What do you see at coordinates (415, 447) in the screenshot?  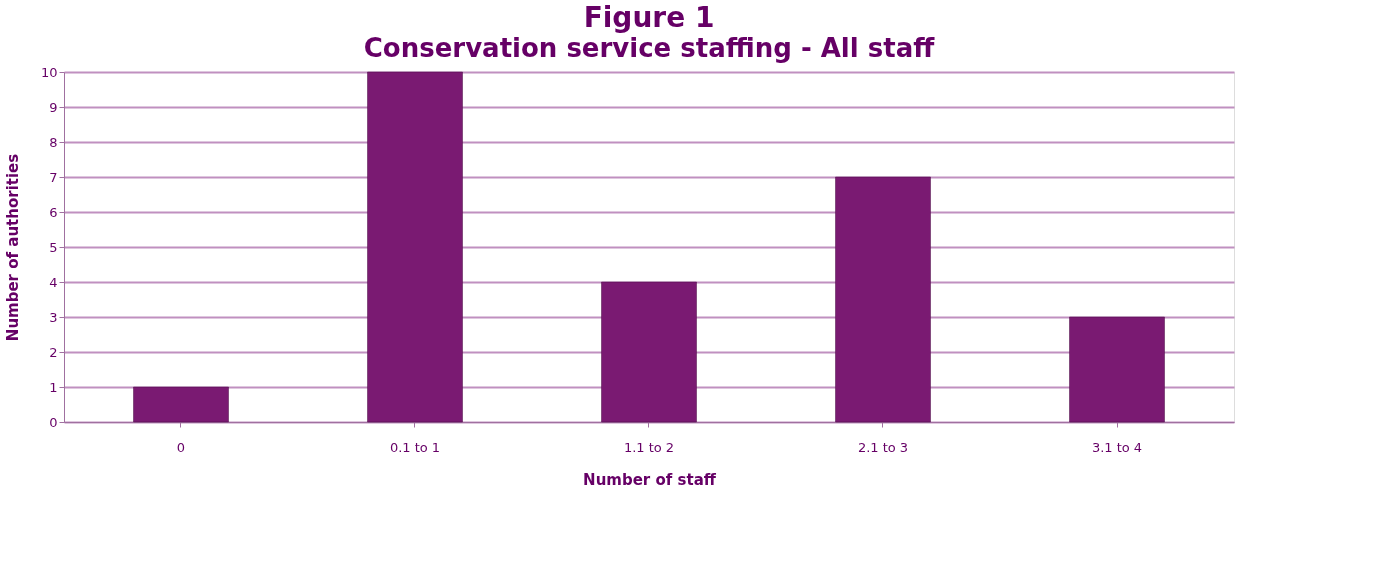 I see `x-tick-label: 0.1 to 1` at bounding box center [415, 447].